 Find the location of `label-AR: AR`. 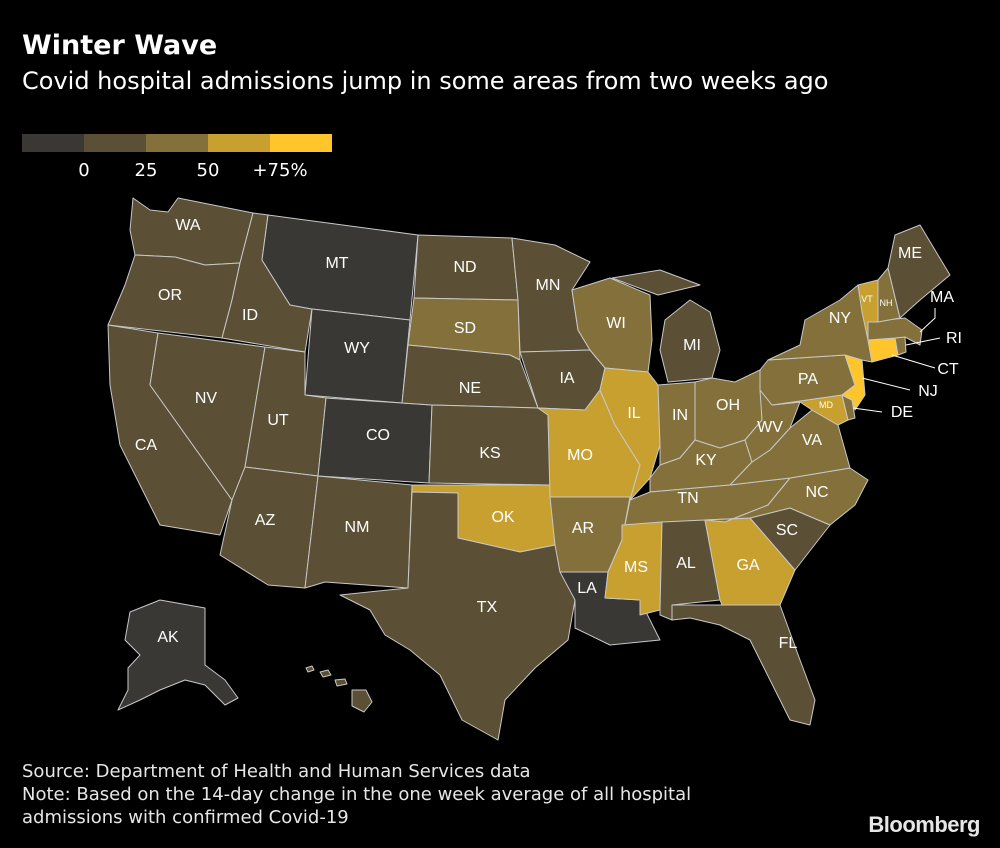

label-AR: AR is located at coordinates (583, 528).